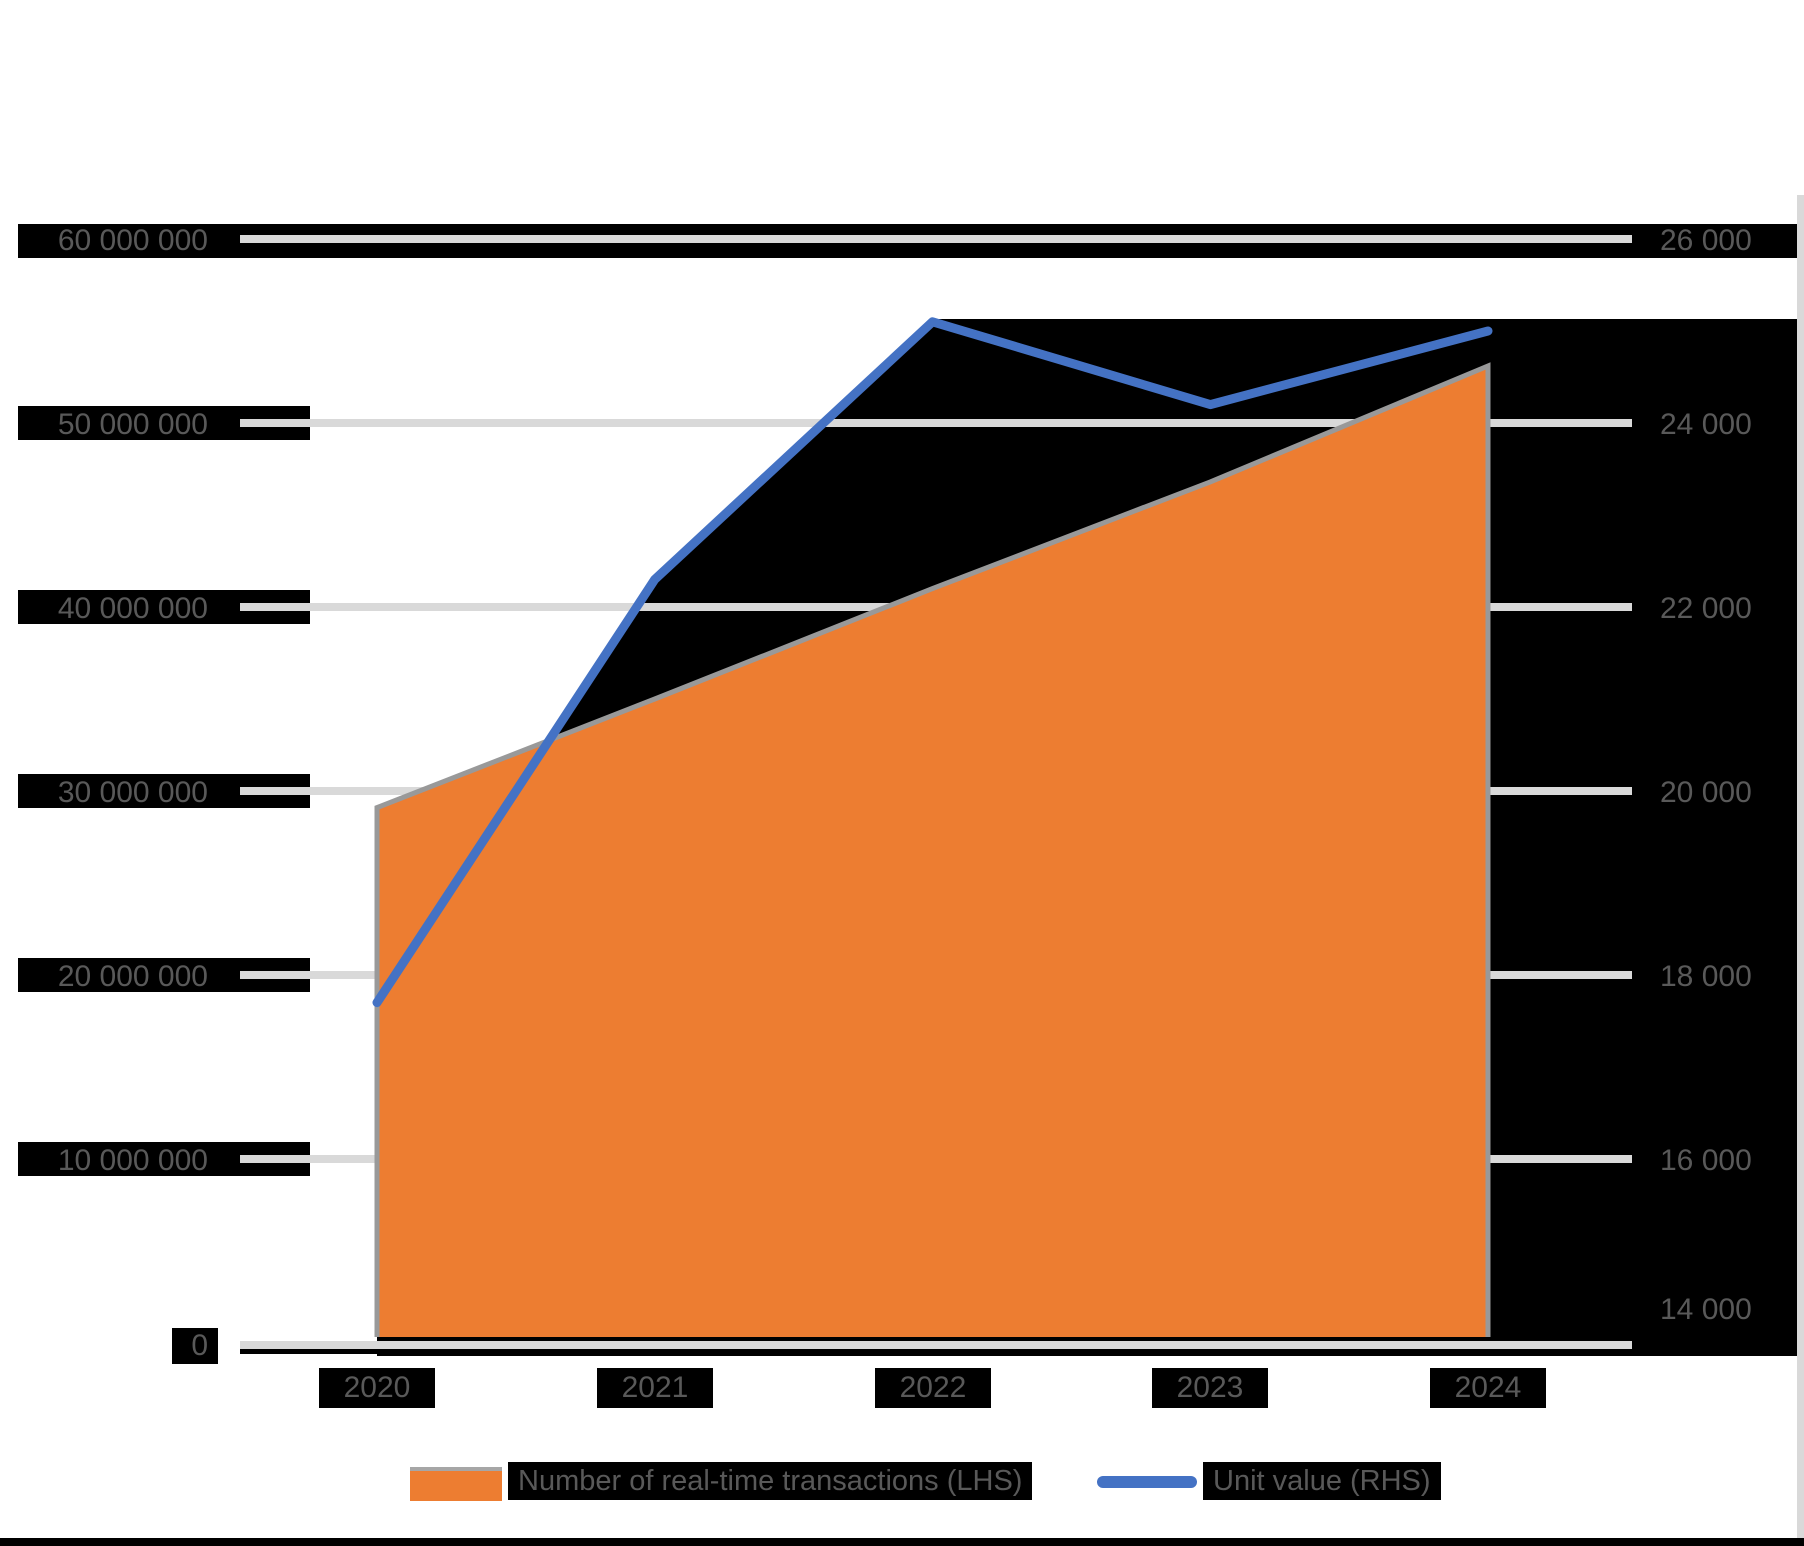  What do you see at coordinates (933, 1388) in the screenshot?
I see `x-axis-tick-label: 2022` at bounding box center [933, 1388].